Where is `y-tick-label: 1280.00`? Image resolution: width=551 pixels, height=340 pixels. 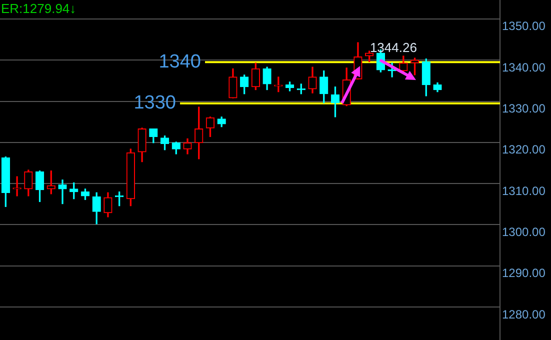 y-tick-label: 1280.00 is located at coordinates (524, 314).